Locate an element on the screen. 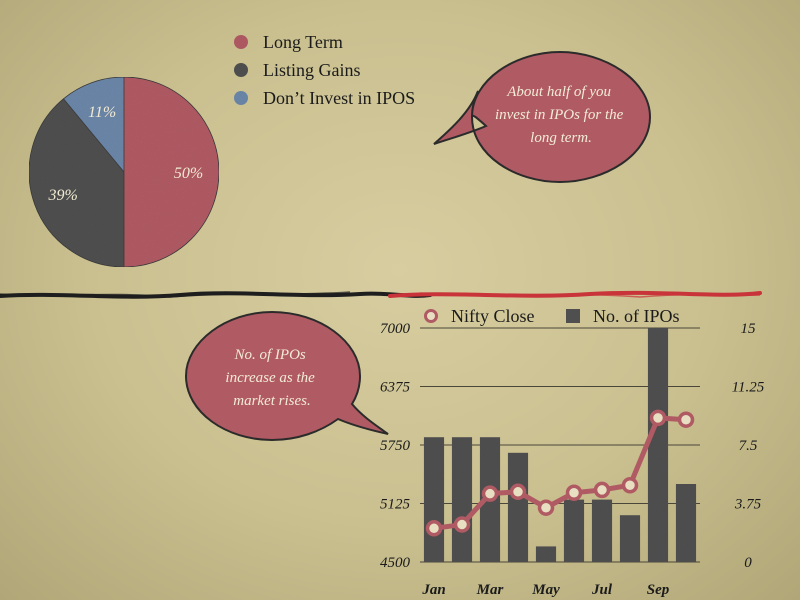 The height and width of the screenshot is (600, 800). callout-line: invest in IPOs for the is located at coordinates (559, 115).